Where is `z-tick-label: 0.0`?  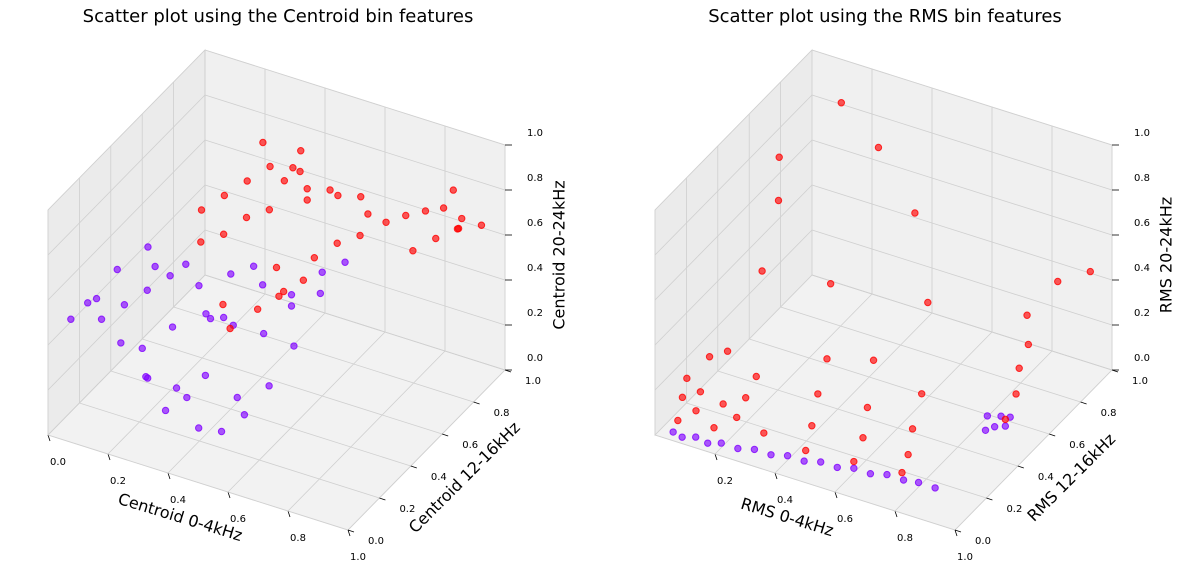
z-tick-label: 0.0 is located at coordinates (1142, 358).